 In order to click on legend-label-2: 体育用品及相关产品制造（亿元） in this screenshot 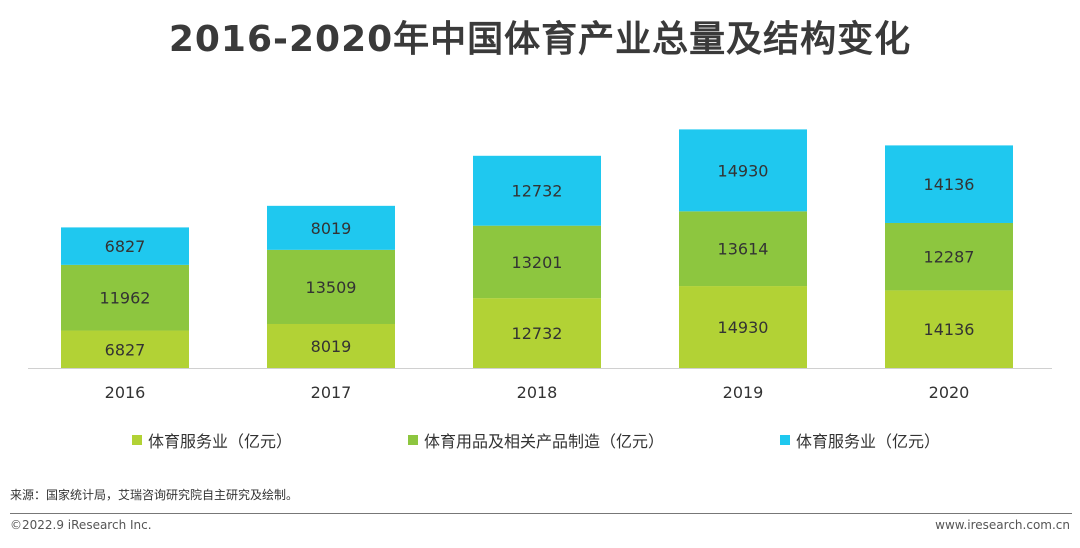, I will do `click(544, 441)`.